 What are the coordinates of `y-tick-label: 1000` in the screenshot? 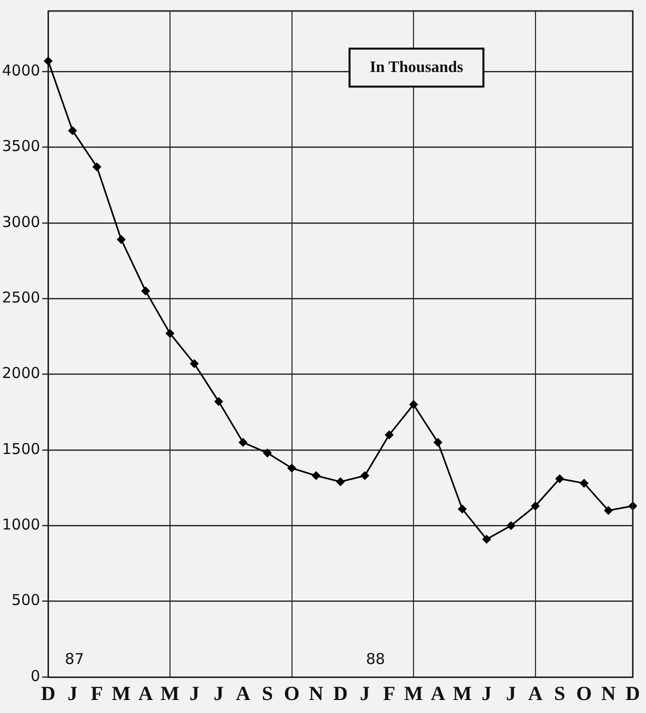 It's located at (21, 525).